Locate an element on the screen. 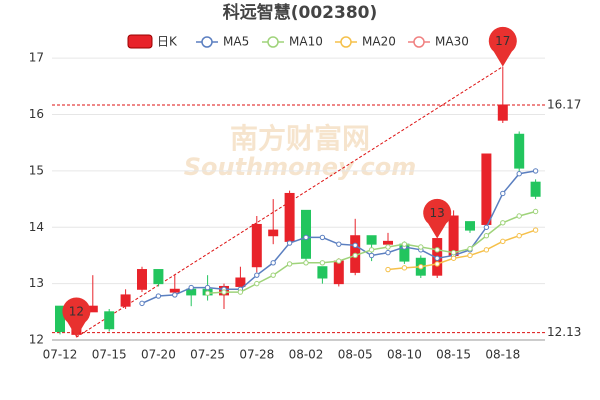 Image resolution: width=600 pixels, height=400 pixels. legend-label: MA10 is located at coordinates (306, 42).